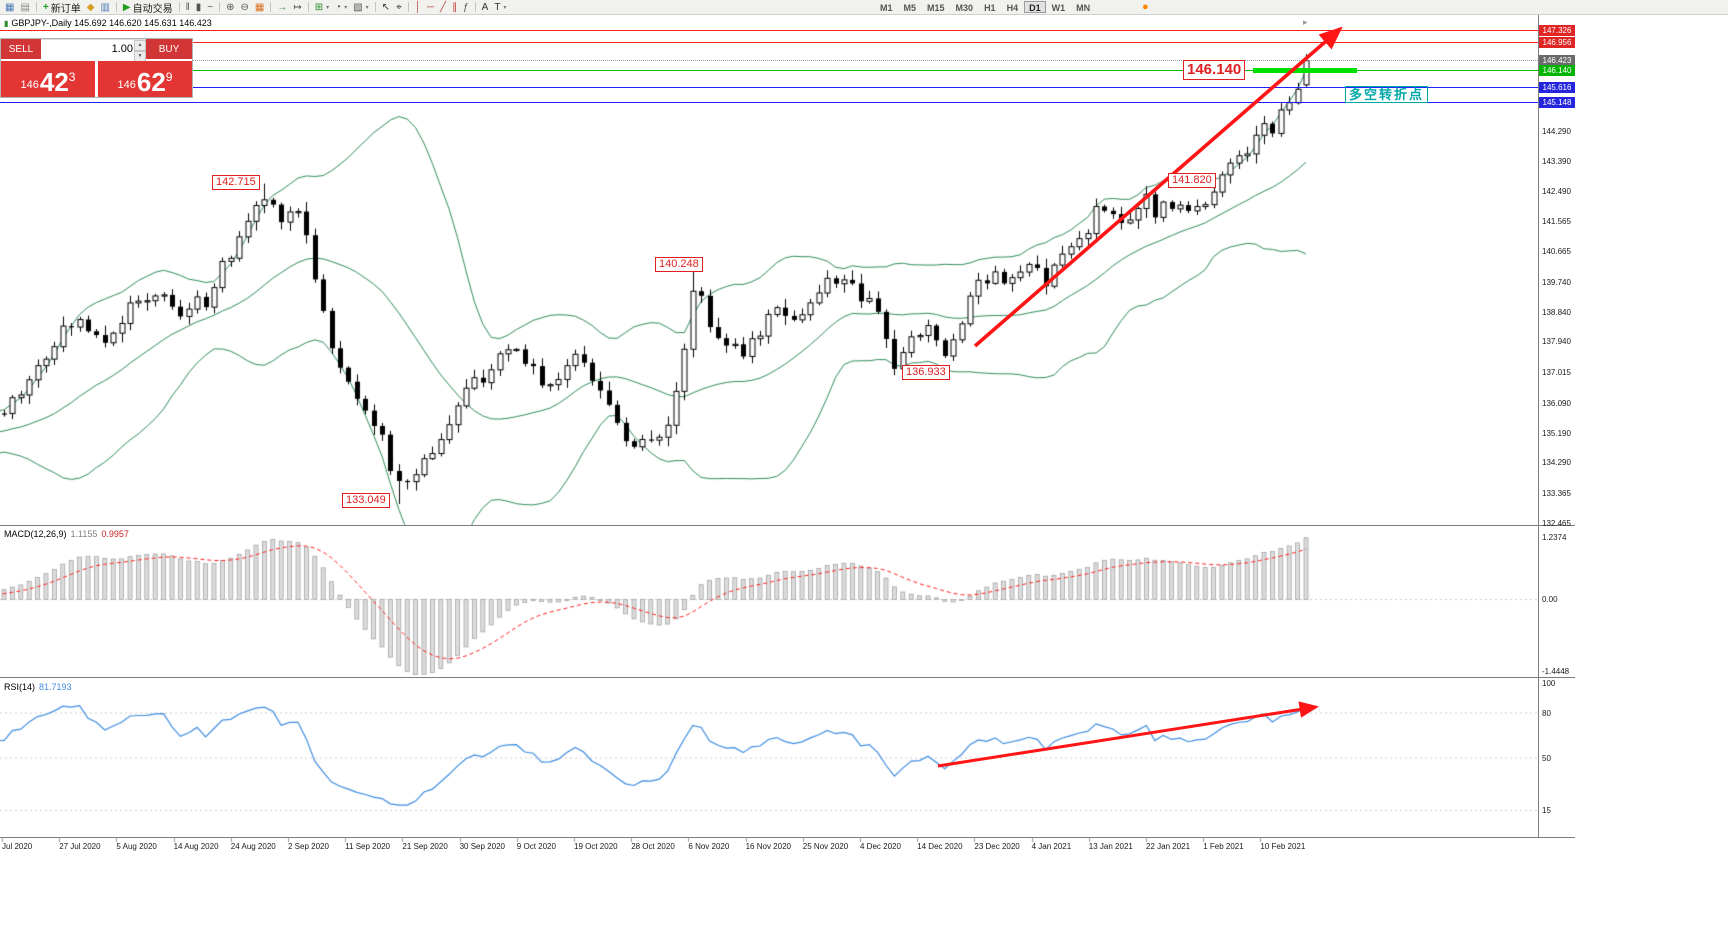 The height and width of the screenshot is (944, 1728). I want to click on horizontal-line-button: ─, so click(430, 7).